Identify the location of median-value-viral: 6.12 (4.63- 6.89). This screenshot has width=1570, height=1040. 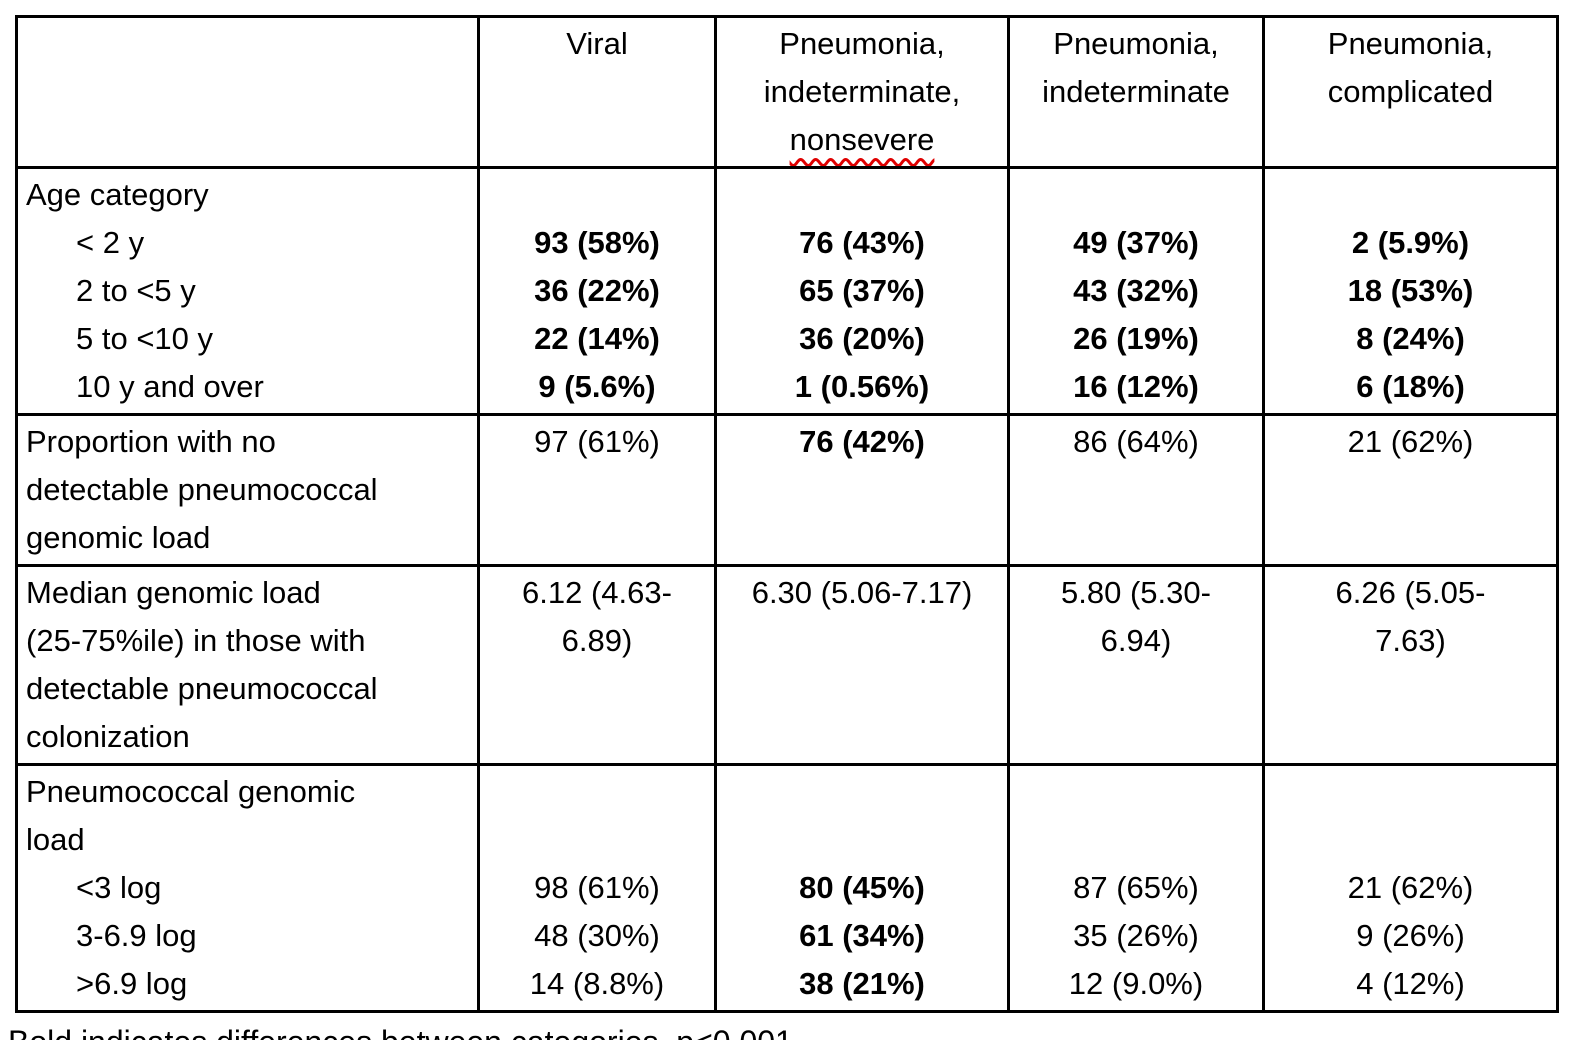
(597, 665).